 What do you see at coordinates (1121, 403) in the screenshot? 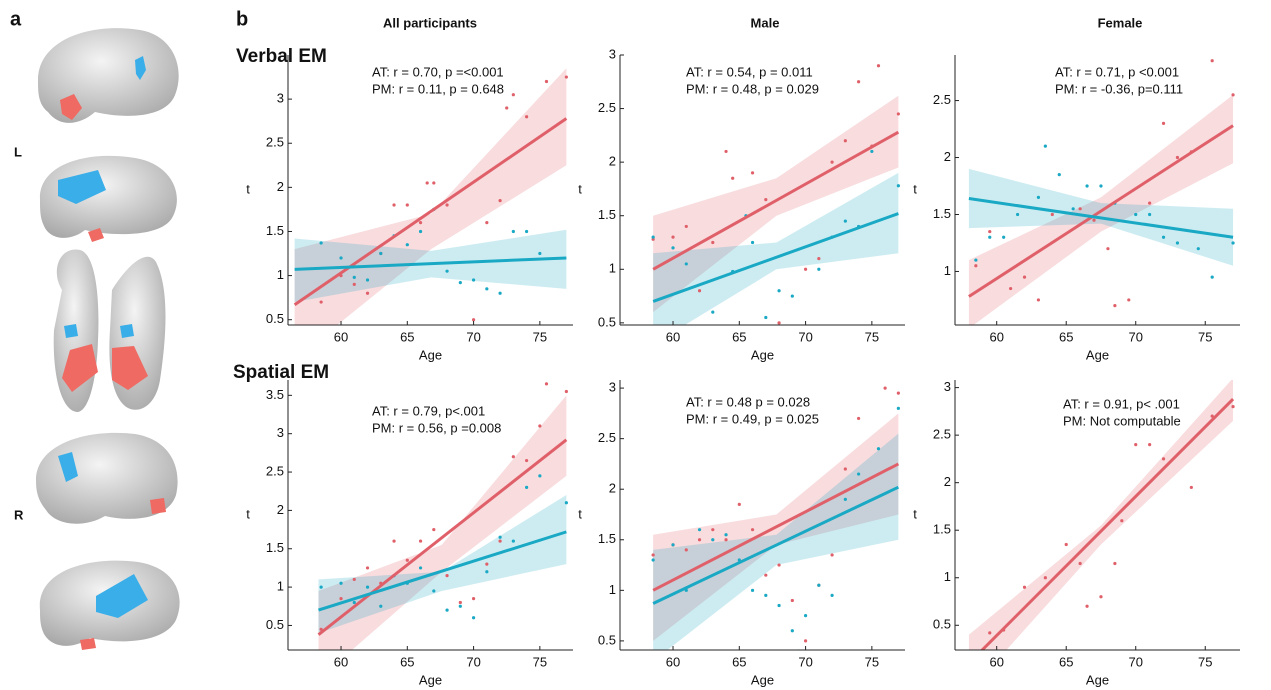
I see `annotation: AT: r = 0.91, p< .001` at bounding box center [1121, 403].